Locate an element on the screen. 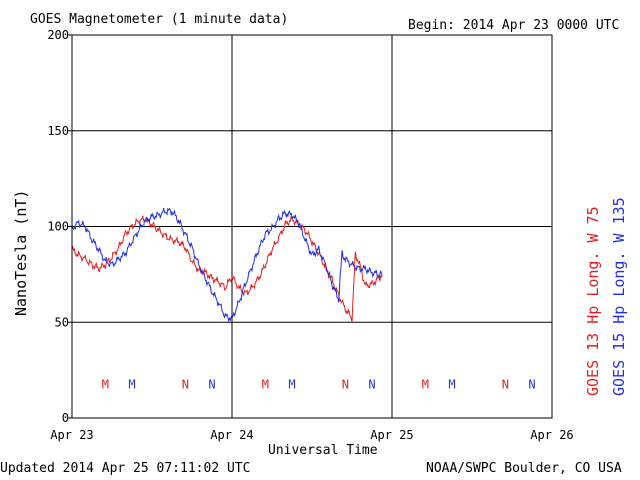 This screenshot has width=640, height=480. y-tick-label: 100 is located at coordinates (58, 227).